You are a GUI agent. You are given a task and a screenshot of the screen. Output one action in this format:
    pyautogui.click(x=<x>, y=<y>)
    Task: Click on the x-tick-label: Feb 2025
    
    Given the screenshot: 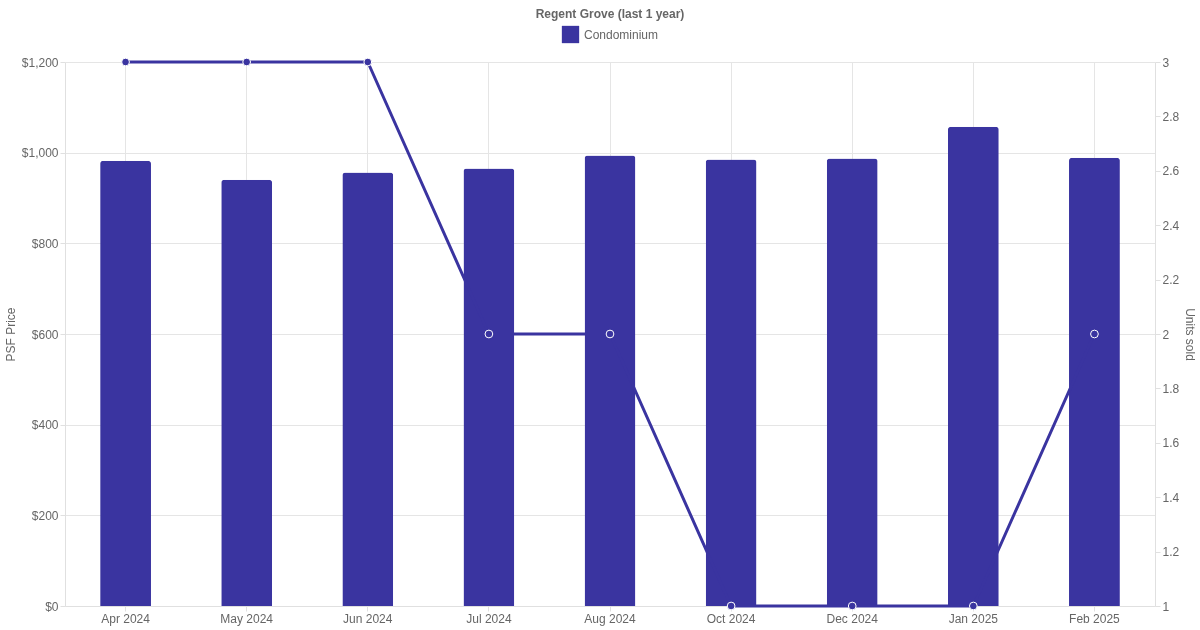 What is the action you would take?
    pyautogui.click(x=1095, y=618)
    